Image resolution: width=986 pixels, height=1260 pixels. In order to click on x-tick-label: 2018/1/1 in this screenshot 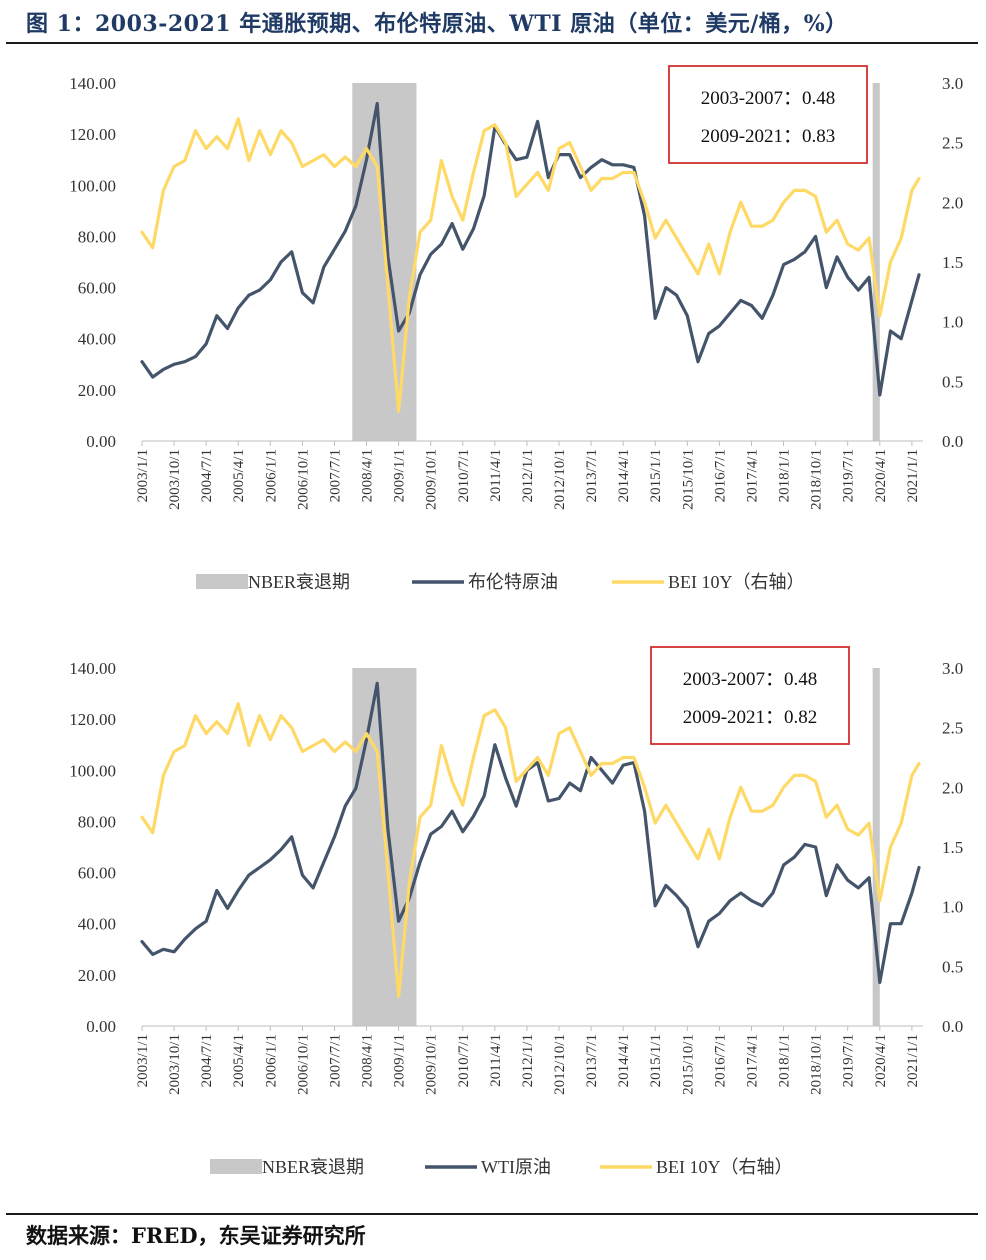, I will do `click(785, 1060)`.